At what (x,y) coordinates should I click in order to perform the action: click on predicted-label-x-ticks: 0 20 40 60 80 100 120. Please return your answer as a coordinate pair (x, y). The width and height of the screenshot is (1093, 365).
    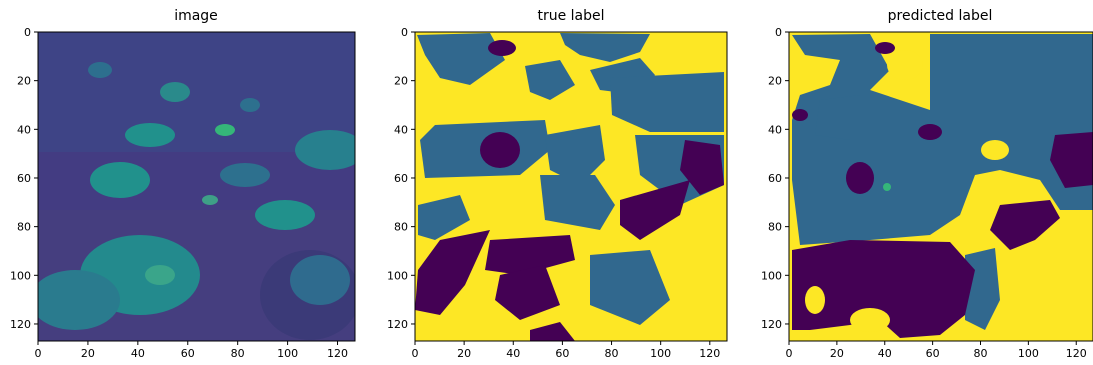
    Looking at the image, I should click on (936, 350).